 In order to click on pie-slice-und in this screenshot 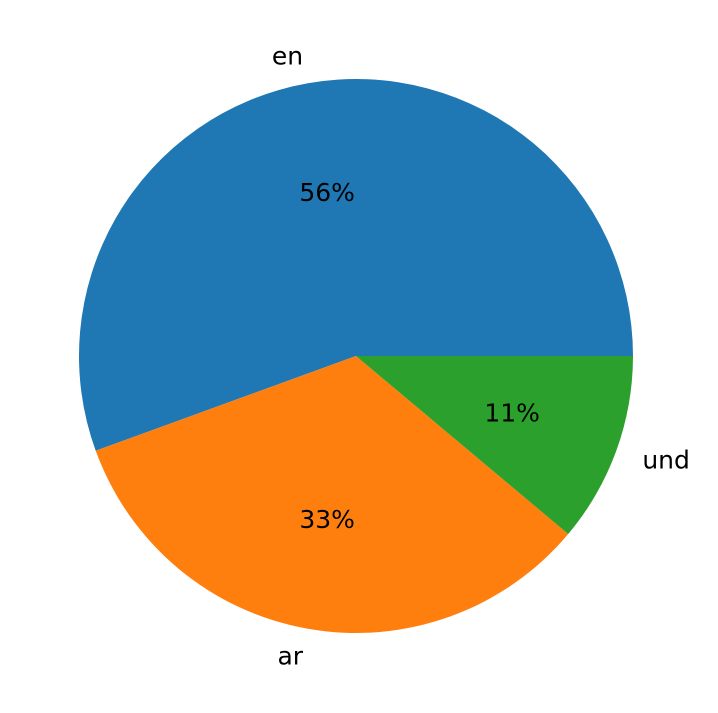, I will do `click(494, 445)`.